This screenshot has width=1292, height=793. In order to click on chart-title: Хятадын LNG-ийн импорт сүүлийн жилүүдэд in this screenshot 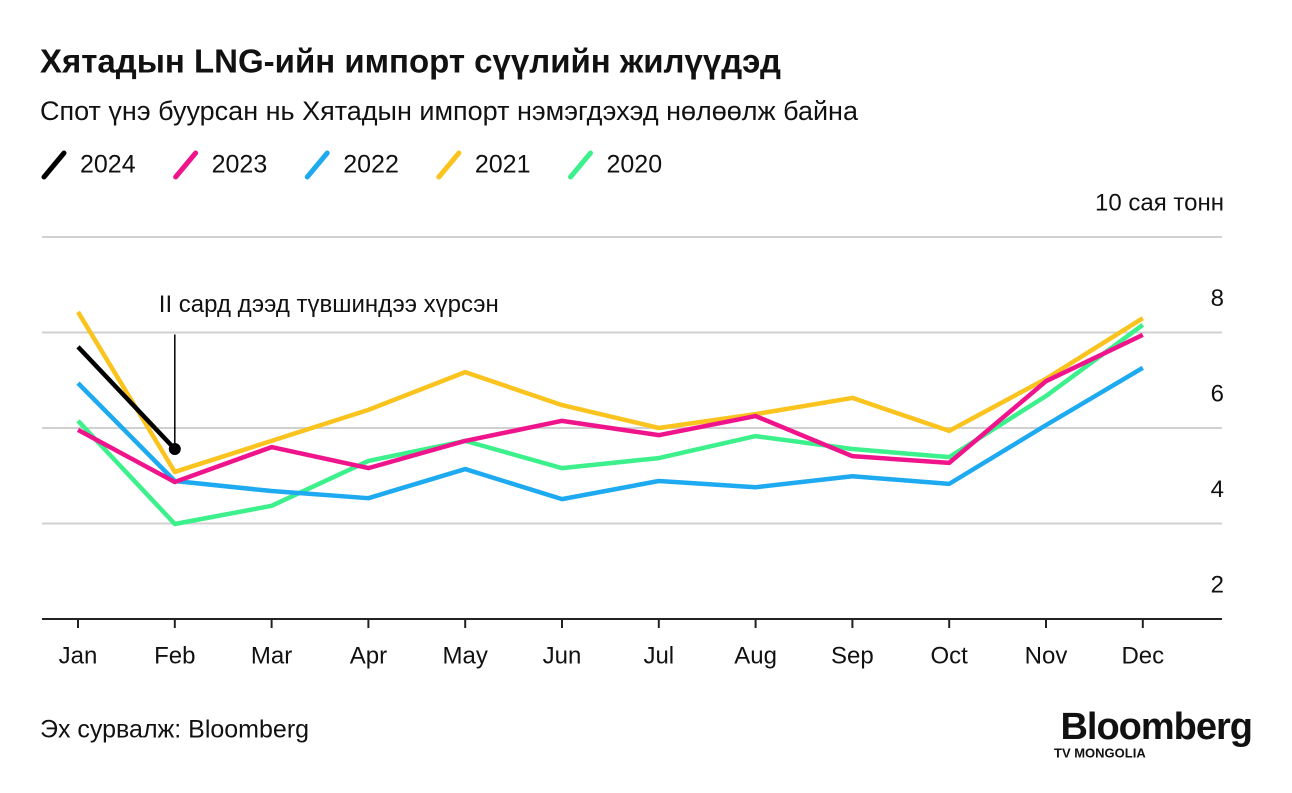, I will do `click(410, 61)`.